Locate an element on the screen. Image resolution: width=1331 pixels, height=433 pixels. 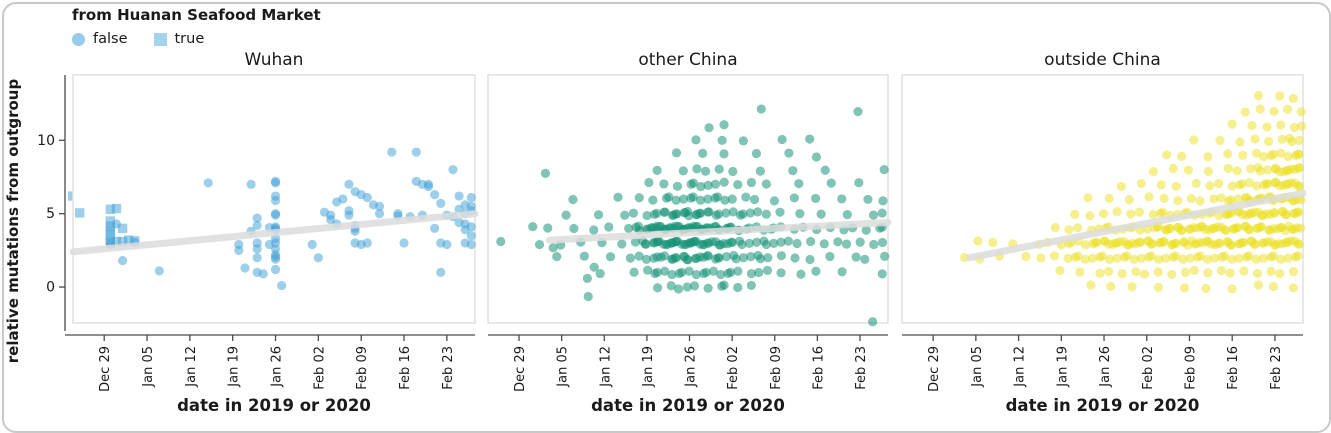
legend-item-true: true is located at coordinates (179, 39).